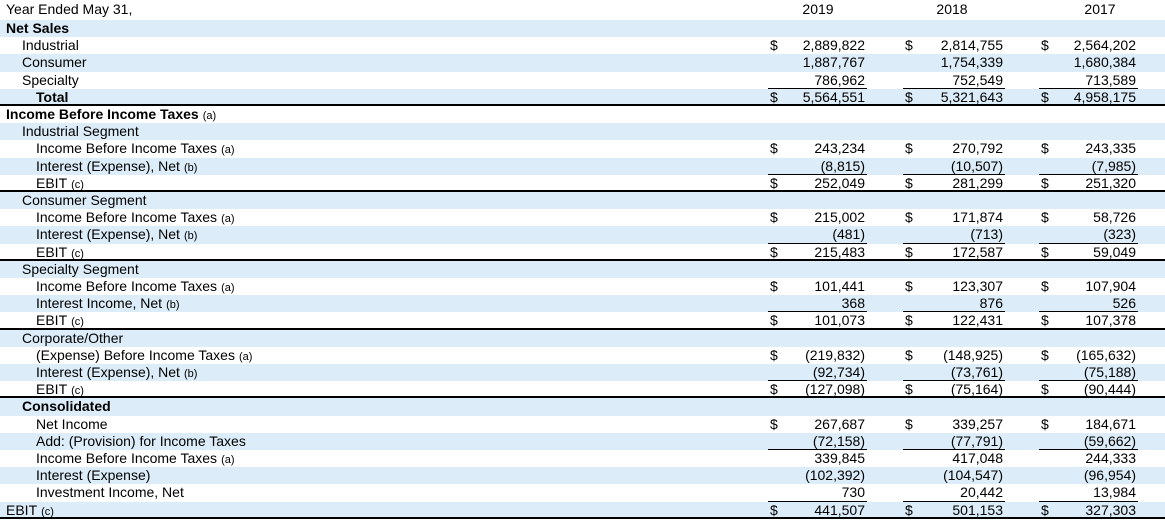 Image resolution: width=1165 pixels, height=521 pixels. What do you see at coordinates (977, 251) in the screenshot?
I see `amount: 172,587` at bounding box center [977, 251].